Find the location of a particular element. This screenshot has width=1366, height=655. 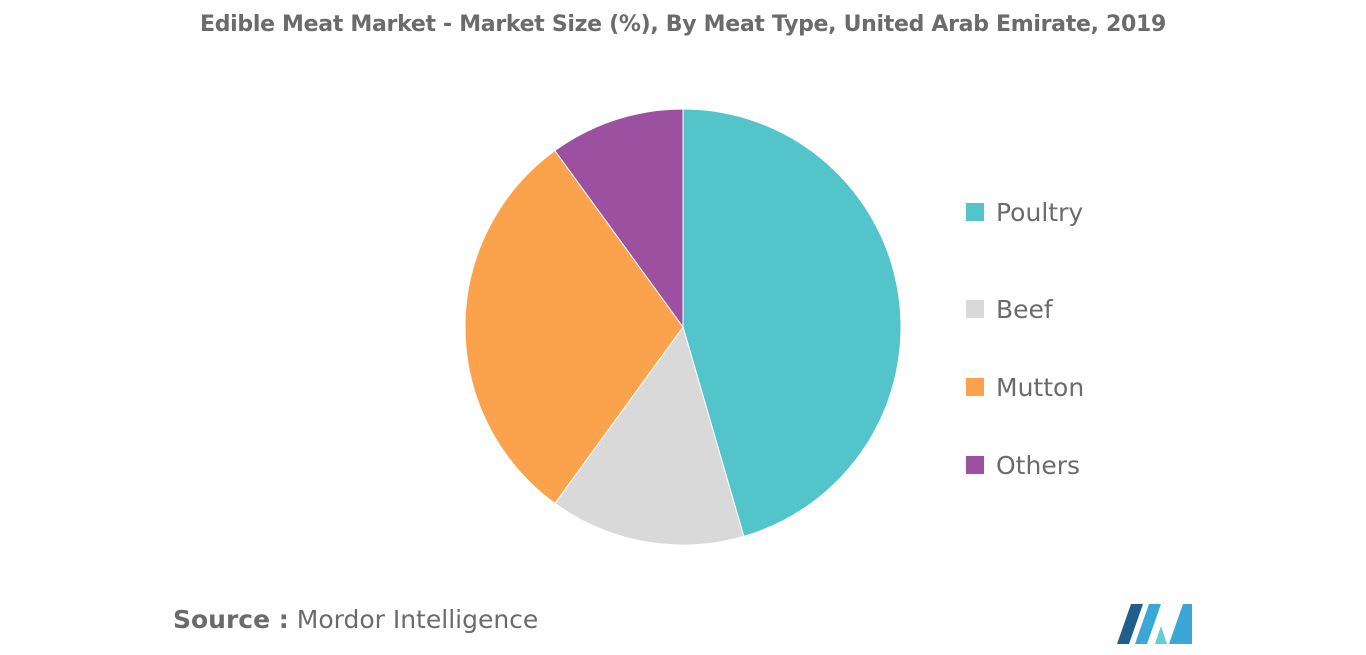

legend-swatch-beef is located at coordinates (975, 309).